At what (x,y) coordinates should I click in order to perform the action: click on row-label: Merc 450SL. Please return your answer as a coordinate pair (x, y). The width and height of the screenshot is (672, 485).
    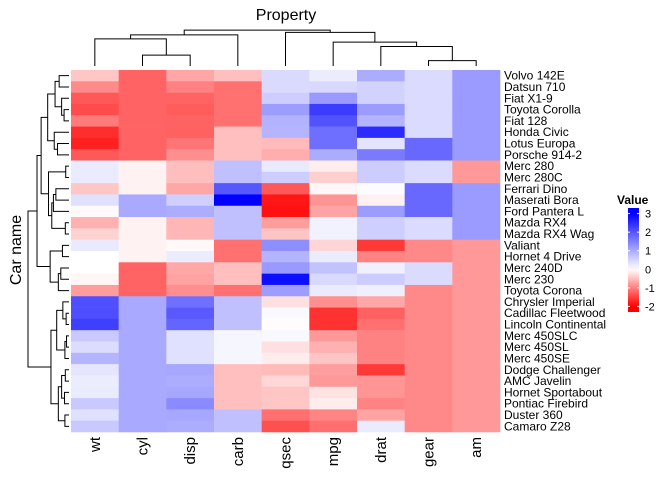
    Looking at the image, I should click on (536, 347).